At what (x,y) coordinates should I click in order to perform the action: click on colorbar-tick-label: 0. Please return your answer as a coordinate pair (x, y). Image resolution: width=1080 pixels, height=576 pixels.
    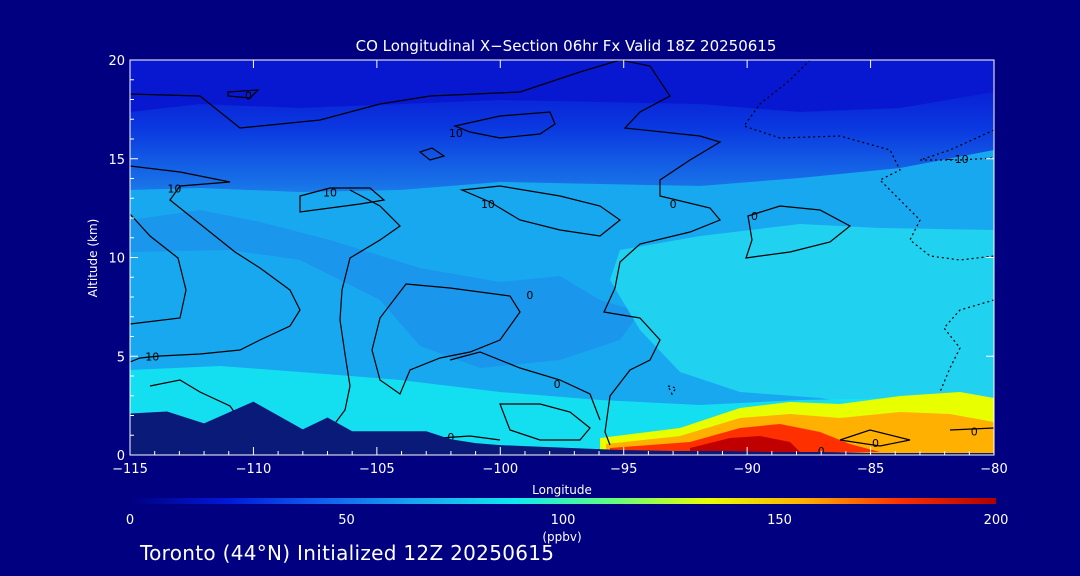
    Looking at the image, I should click on (130, 520).